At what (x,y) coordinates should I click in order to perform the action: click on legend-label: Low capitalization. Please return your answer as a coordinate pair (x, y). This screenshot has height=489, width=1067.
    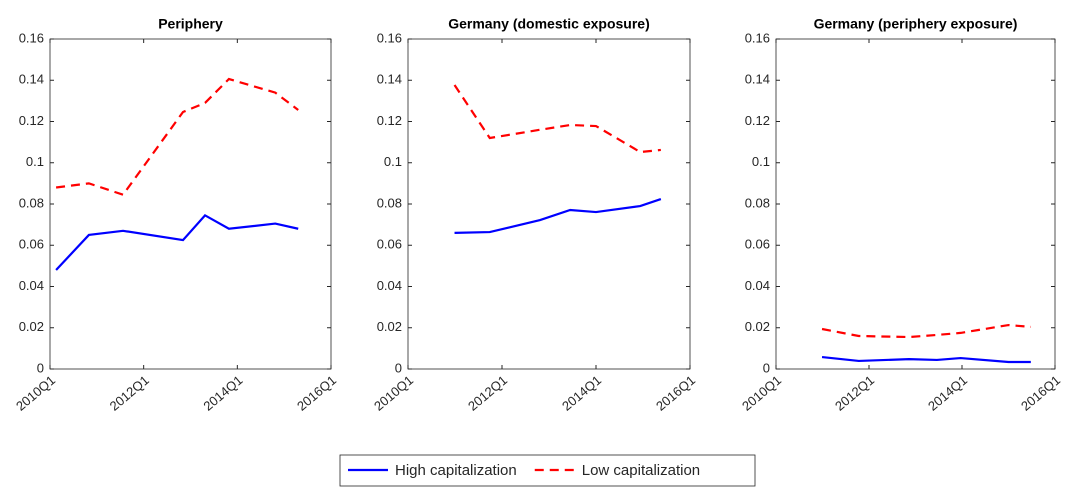
    Looking at the image, I should click on (641, 470).